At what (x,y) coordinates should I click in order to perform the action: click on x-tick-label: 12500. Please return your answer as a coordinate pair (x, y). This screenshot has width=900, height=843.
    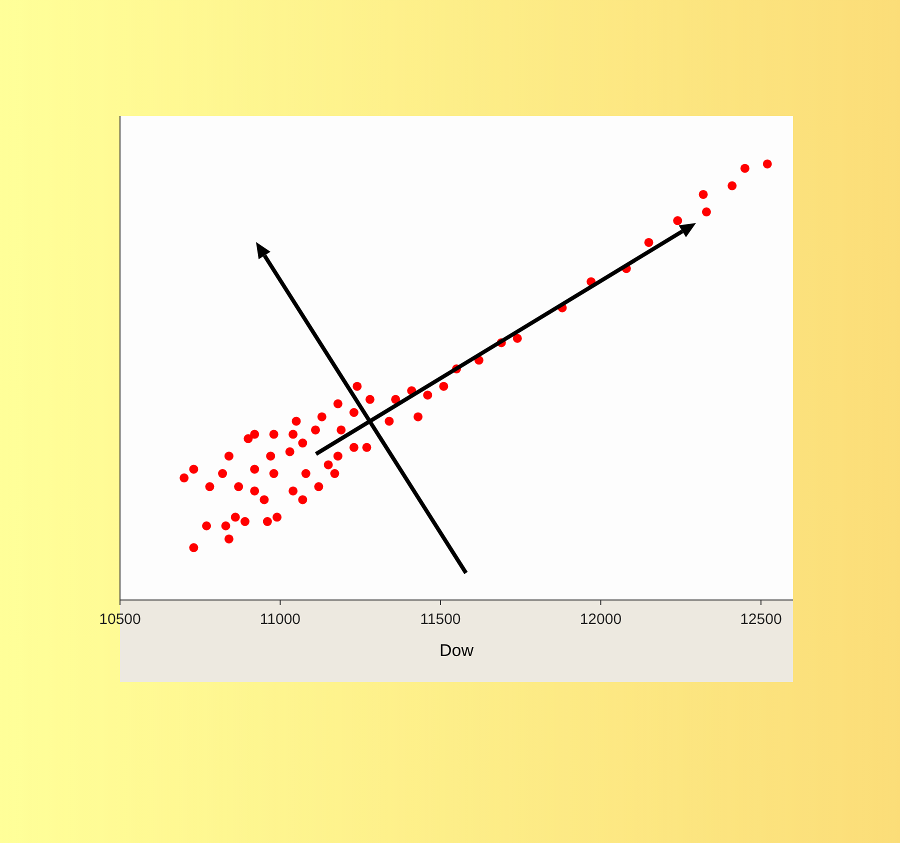
    Looking at the image, I should click on (761, 619).